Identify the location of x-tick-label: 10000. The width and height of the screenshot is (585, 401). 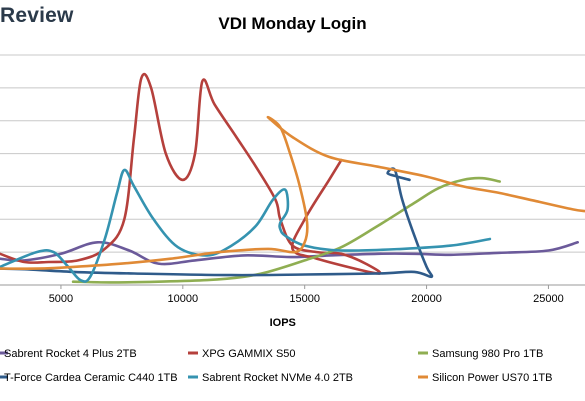
(183, 299).